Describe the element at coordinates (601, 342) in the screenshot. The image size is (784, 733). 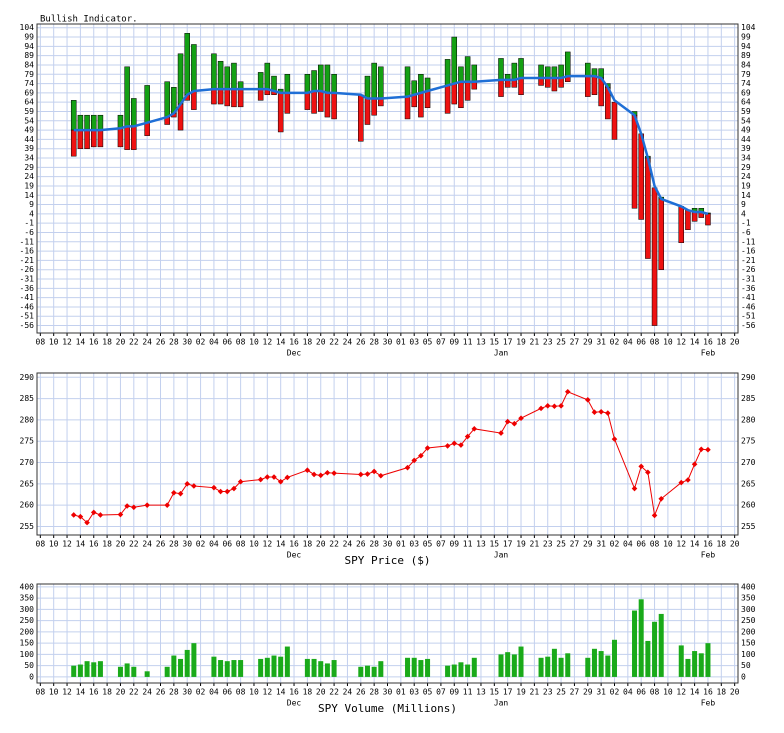
I see `x-tick-label: 31` at that location.